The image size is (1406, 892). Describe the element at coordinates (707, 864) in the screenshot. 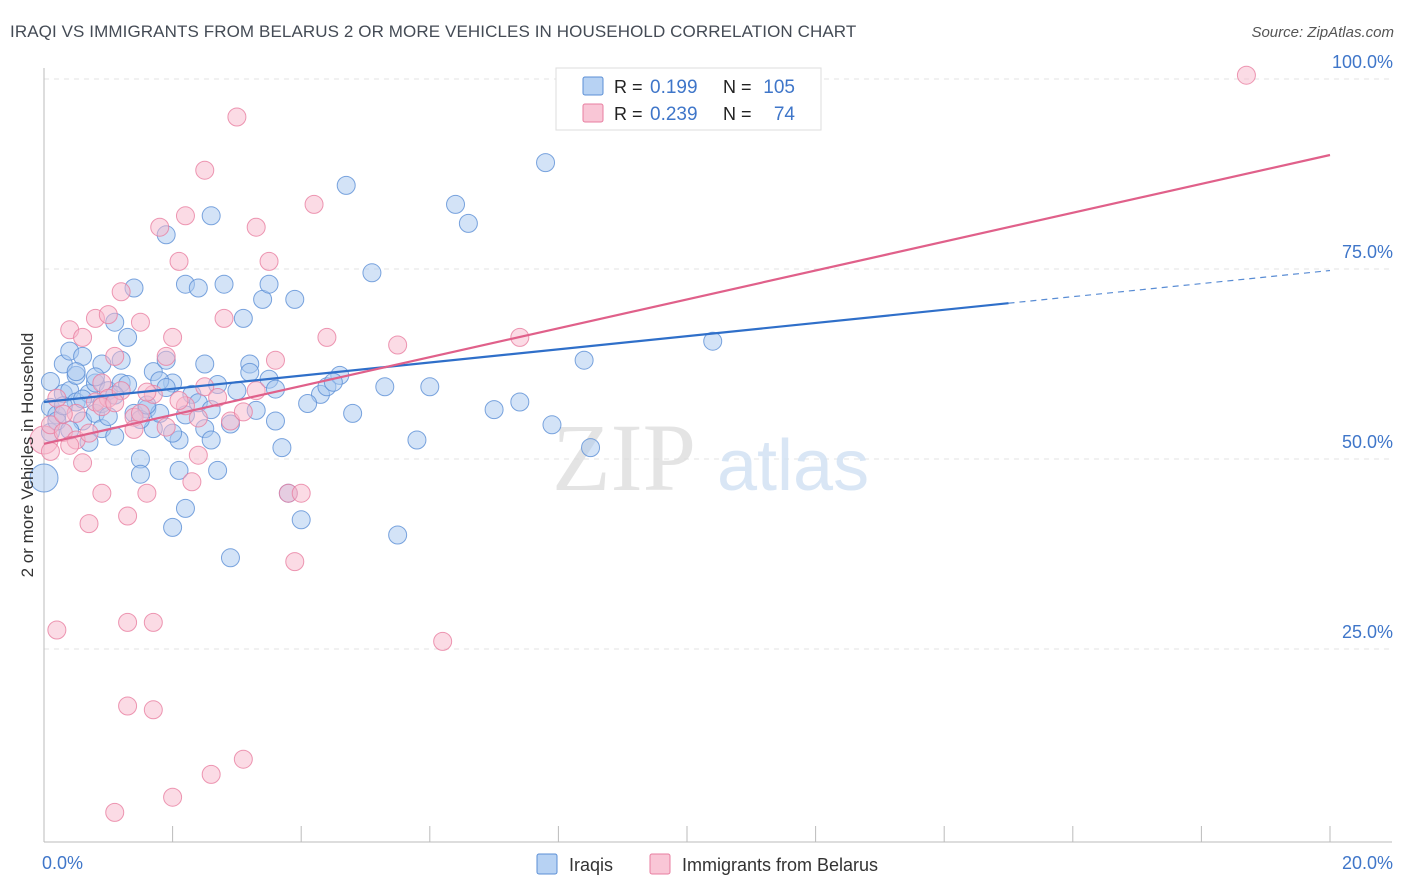

I see `series-legend: Iraqis Immigrants from Belarus` at that location.